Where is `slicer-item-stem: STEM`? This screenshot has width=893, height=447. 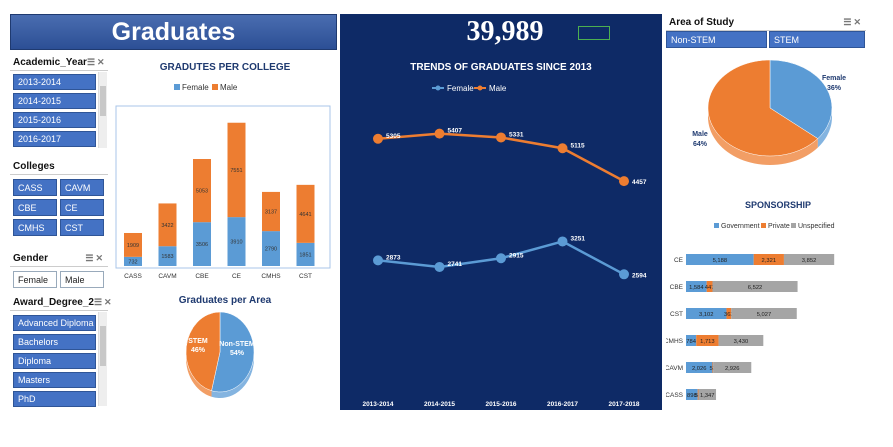
slicer-item-stem: STEM is located at coordinates (817, 39).